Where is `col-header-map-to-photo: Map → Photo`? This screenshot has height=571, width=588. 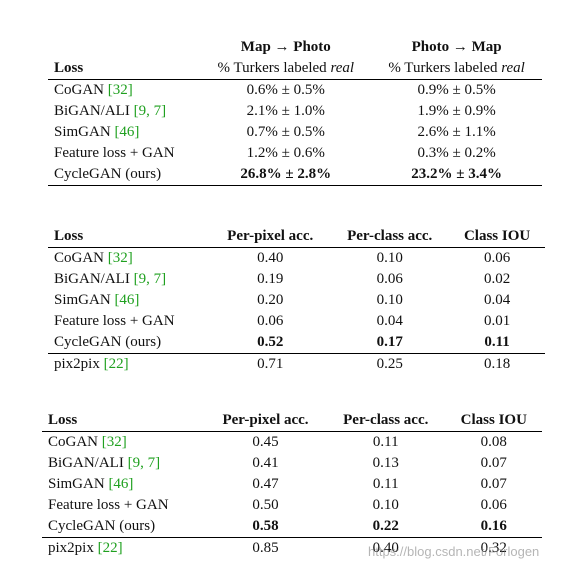
col-header-map-to-photo: Map → Photo is located at coordinates (285, 47).